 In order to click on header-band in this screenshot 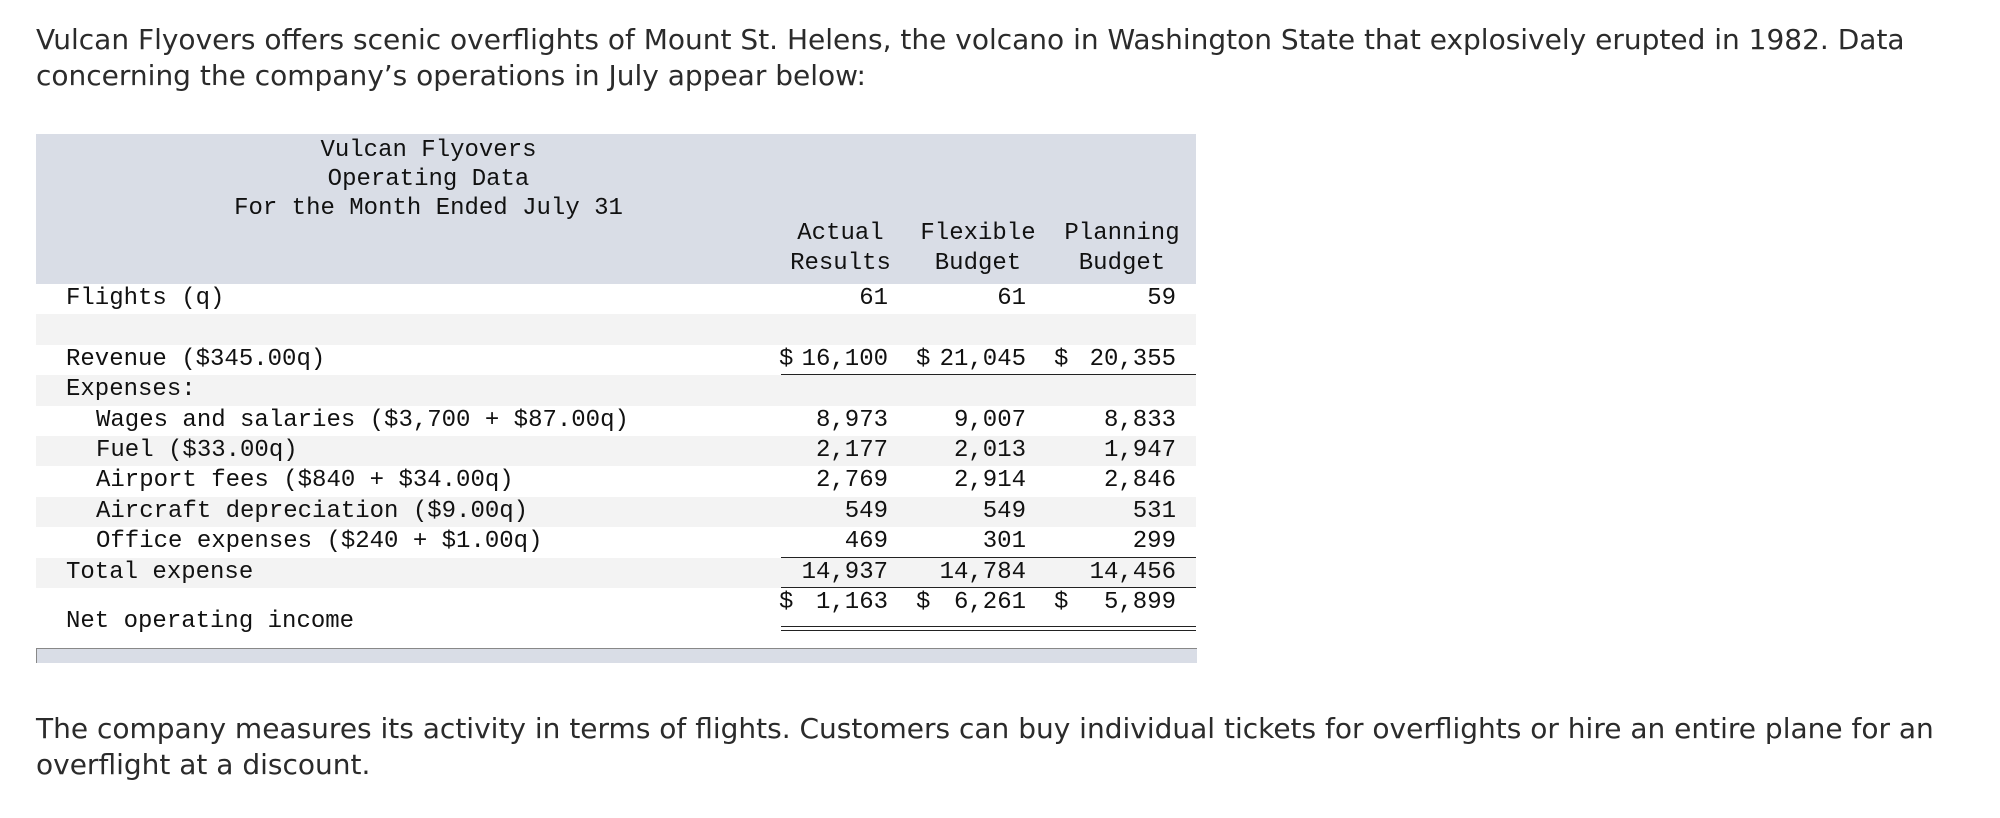, I will do `click(616, 209)`.